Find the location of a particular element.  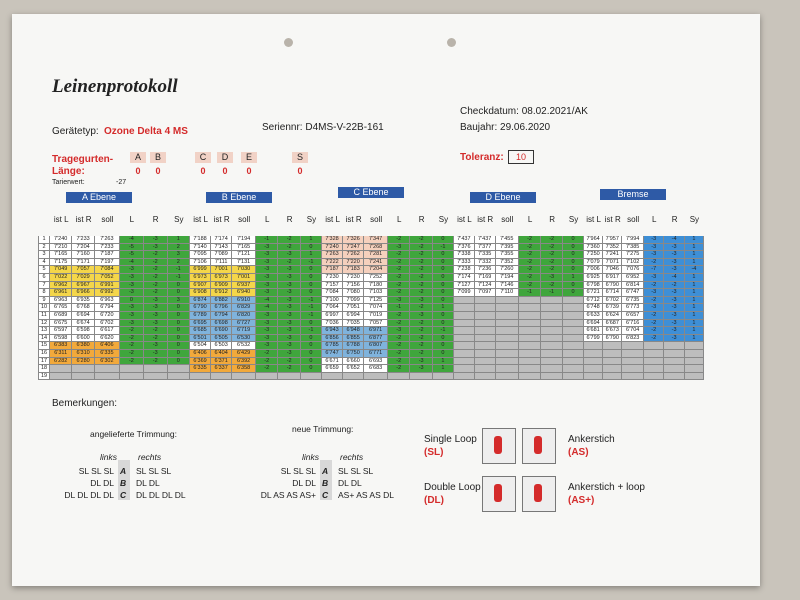

table-cell: -1 is located at coordinates (311, 308).